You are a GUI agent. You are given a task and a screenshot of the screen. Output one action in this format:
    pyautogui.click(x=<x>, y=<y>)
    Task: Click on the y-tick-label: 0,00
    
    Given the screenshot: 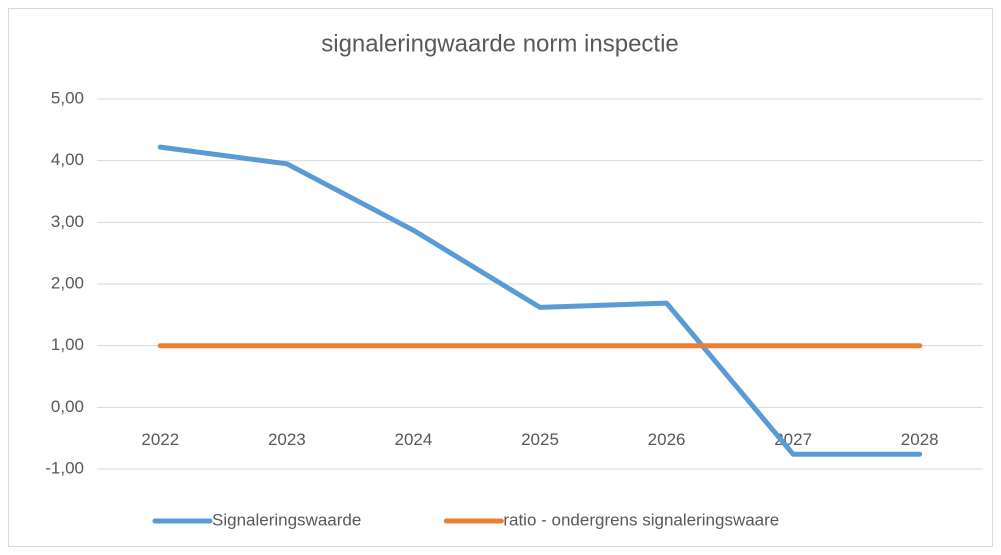 What is the action you would take?
    pyautogui.click(x=67, y=406)
    